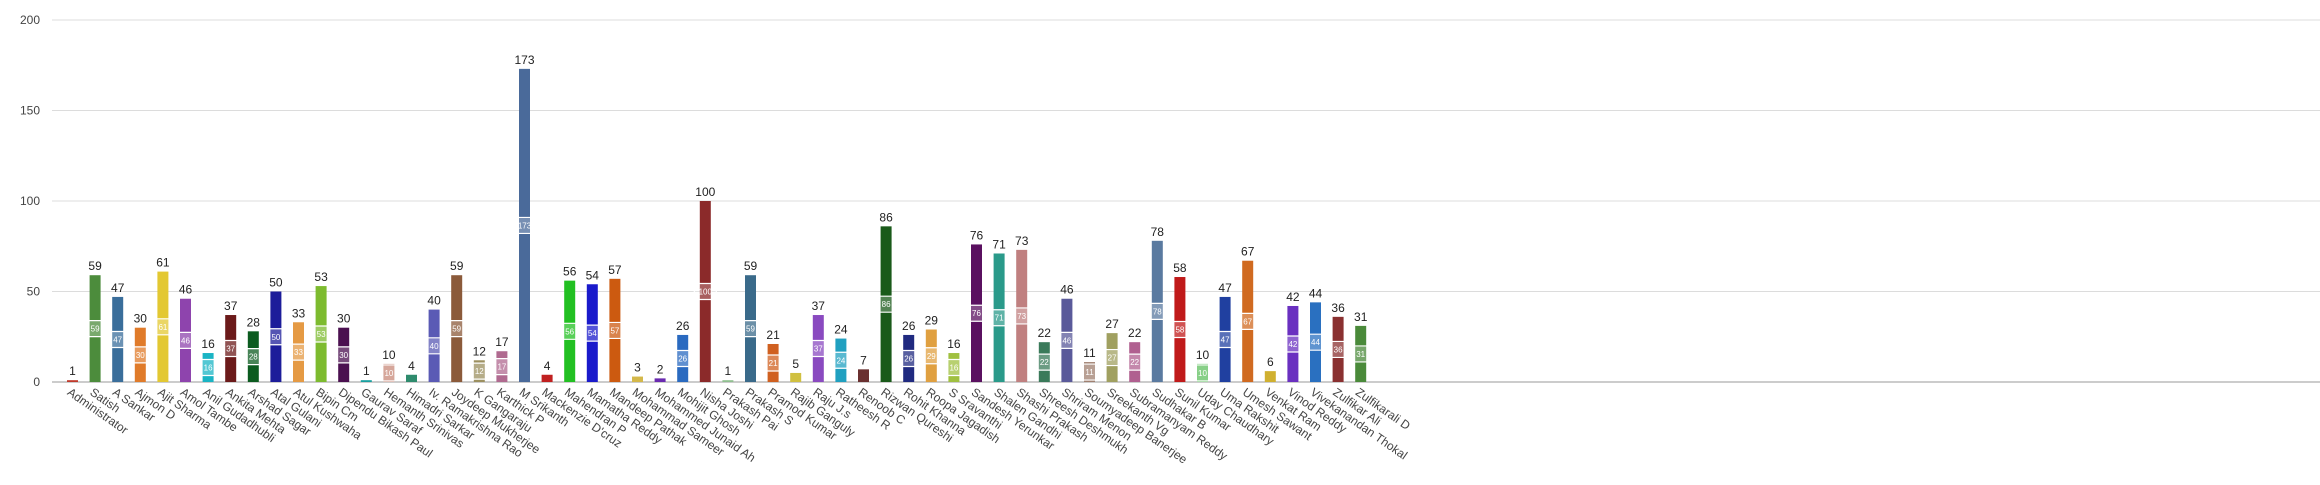 Image resolution: width=2320 pixels, height=485 pixels. I want to click on value-label: 1, so click(72, 371).